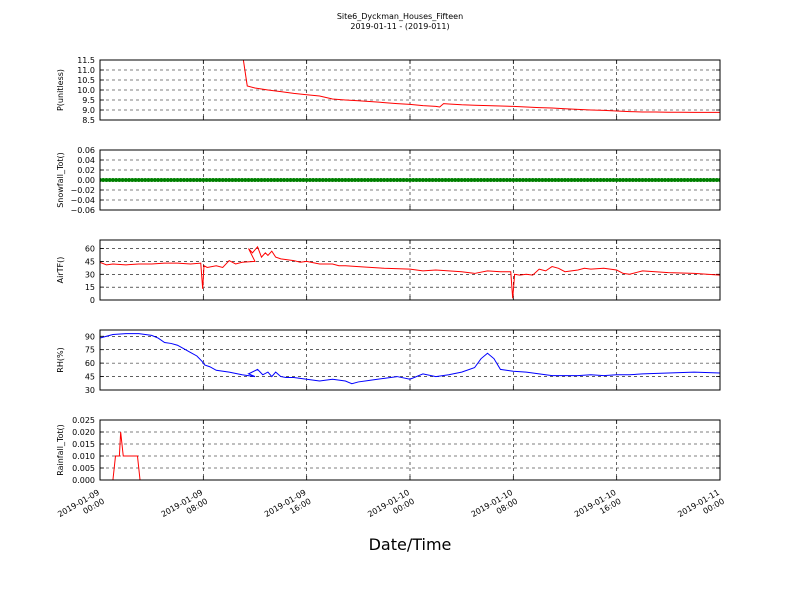 The image size is (800, 600). Describe the element at coordinates (60, 359) in the screenshot. I see `y-axis-label: RH(%)` at that location.